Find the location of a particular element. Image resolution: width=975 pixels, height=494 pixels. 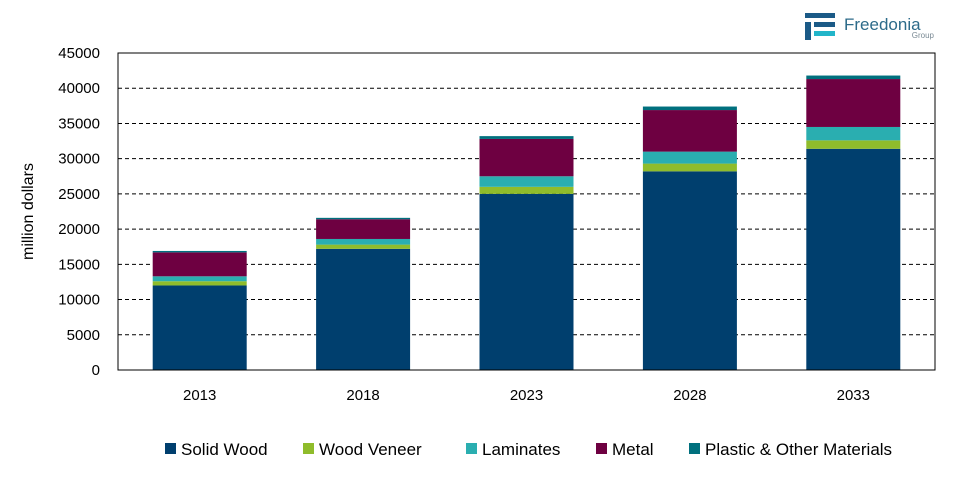

y-tick-label: 20000 is located at coordinates (79, 229).